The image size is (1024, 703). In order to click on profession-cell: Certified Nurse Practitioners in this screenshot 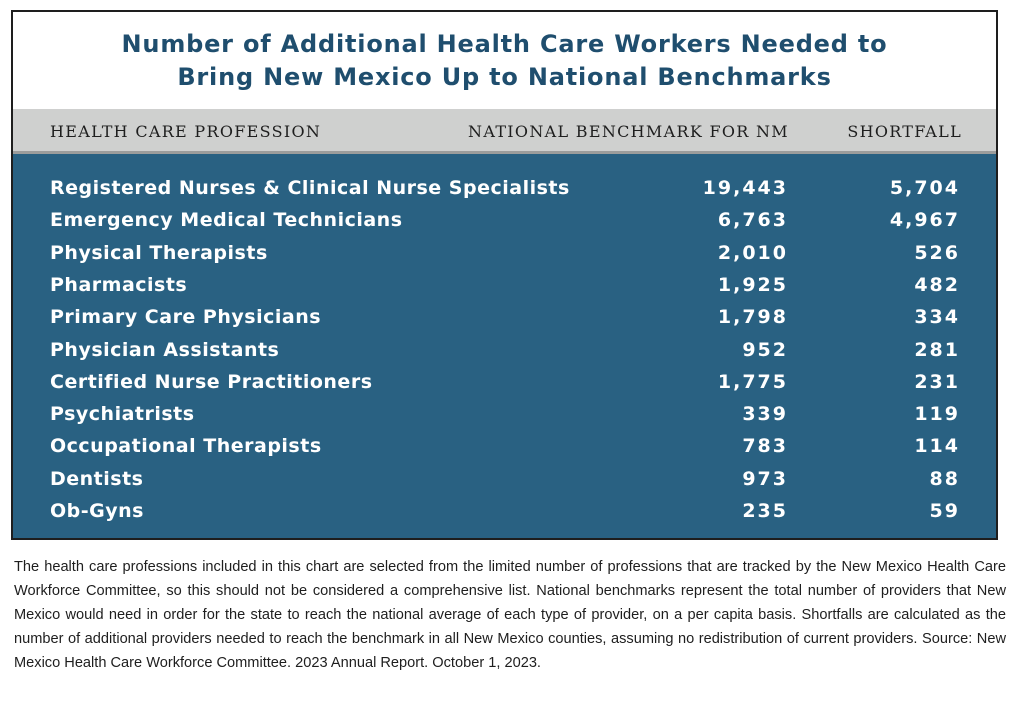, I will do `click(211, 381)`.